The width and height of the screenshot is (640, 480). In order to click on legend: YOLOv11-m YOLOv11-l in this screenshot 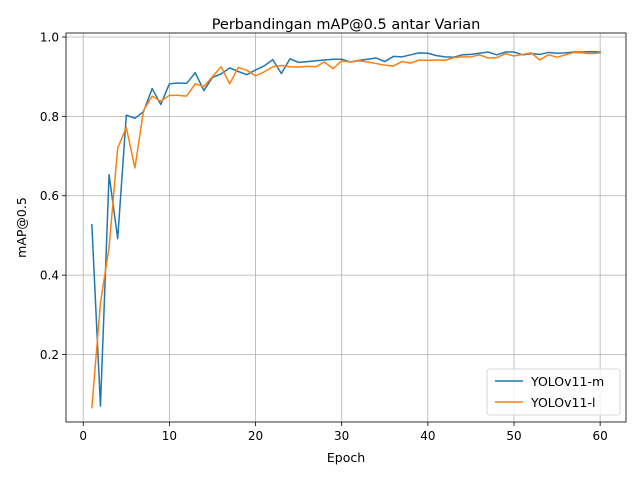, I will do `click(553, 392)`.